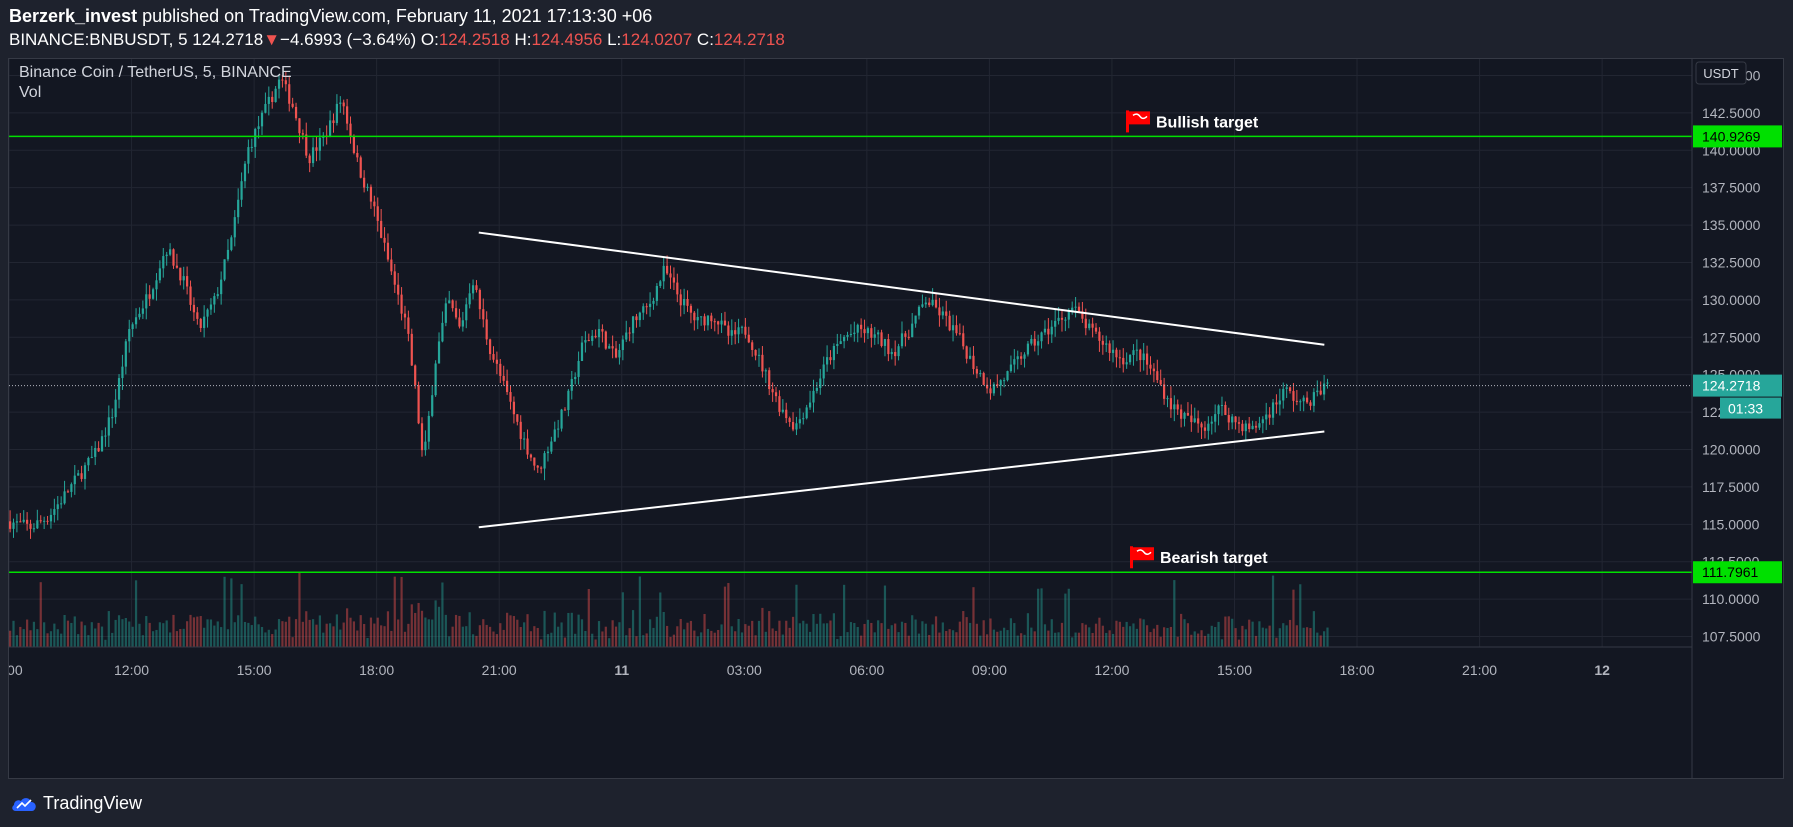 The width and height of the screenshot is (1793, 827). What do you see at coordinates (76, 803) in the screenshot?
I see `tradingview-logo: TradingView` at bounding box center [76, 803].